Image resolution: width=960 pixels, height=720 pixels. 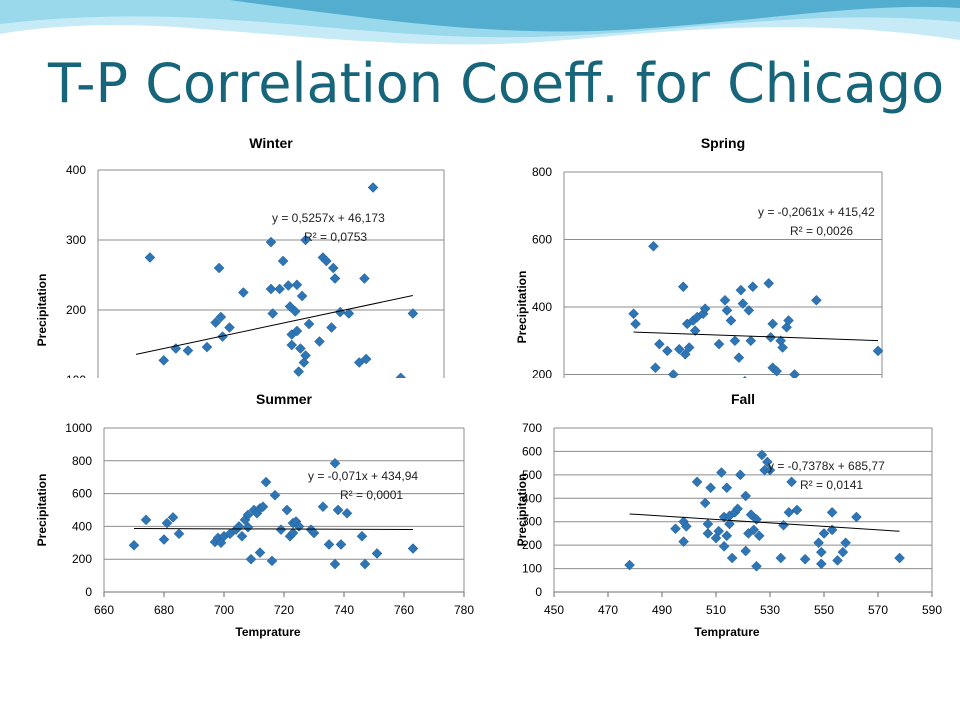 I want to click on y-tick-label: 1000, so click(x=78, y=428).